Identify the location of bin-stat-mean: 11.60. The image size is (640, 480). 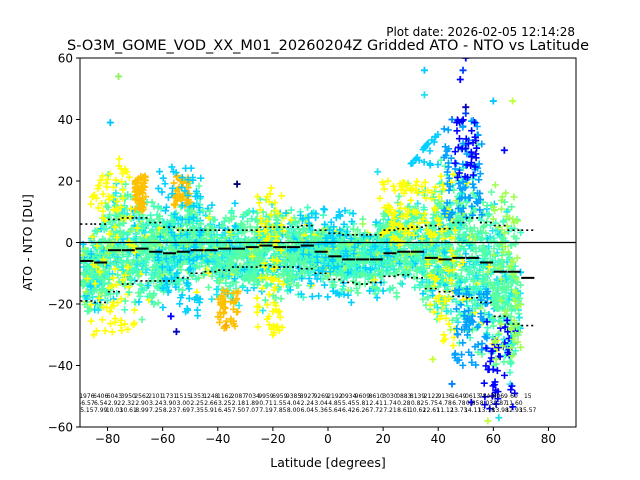
(513, 403).